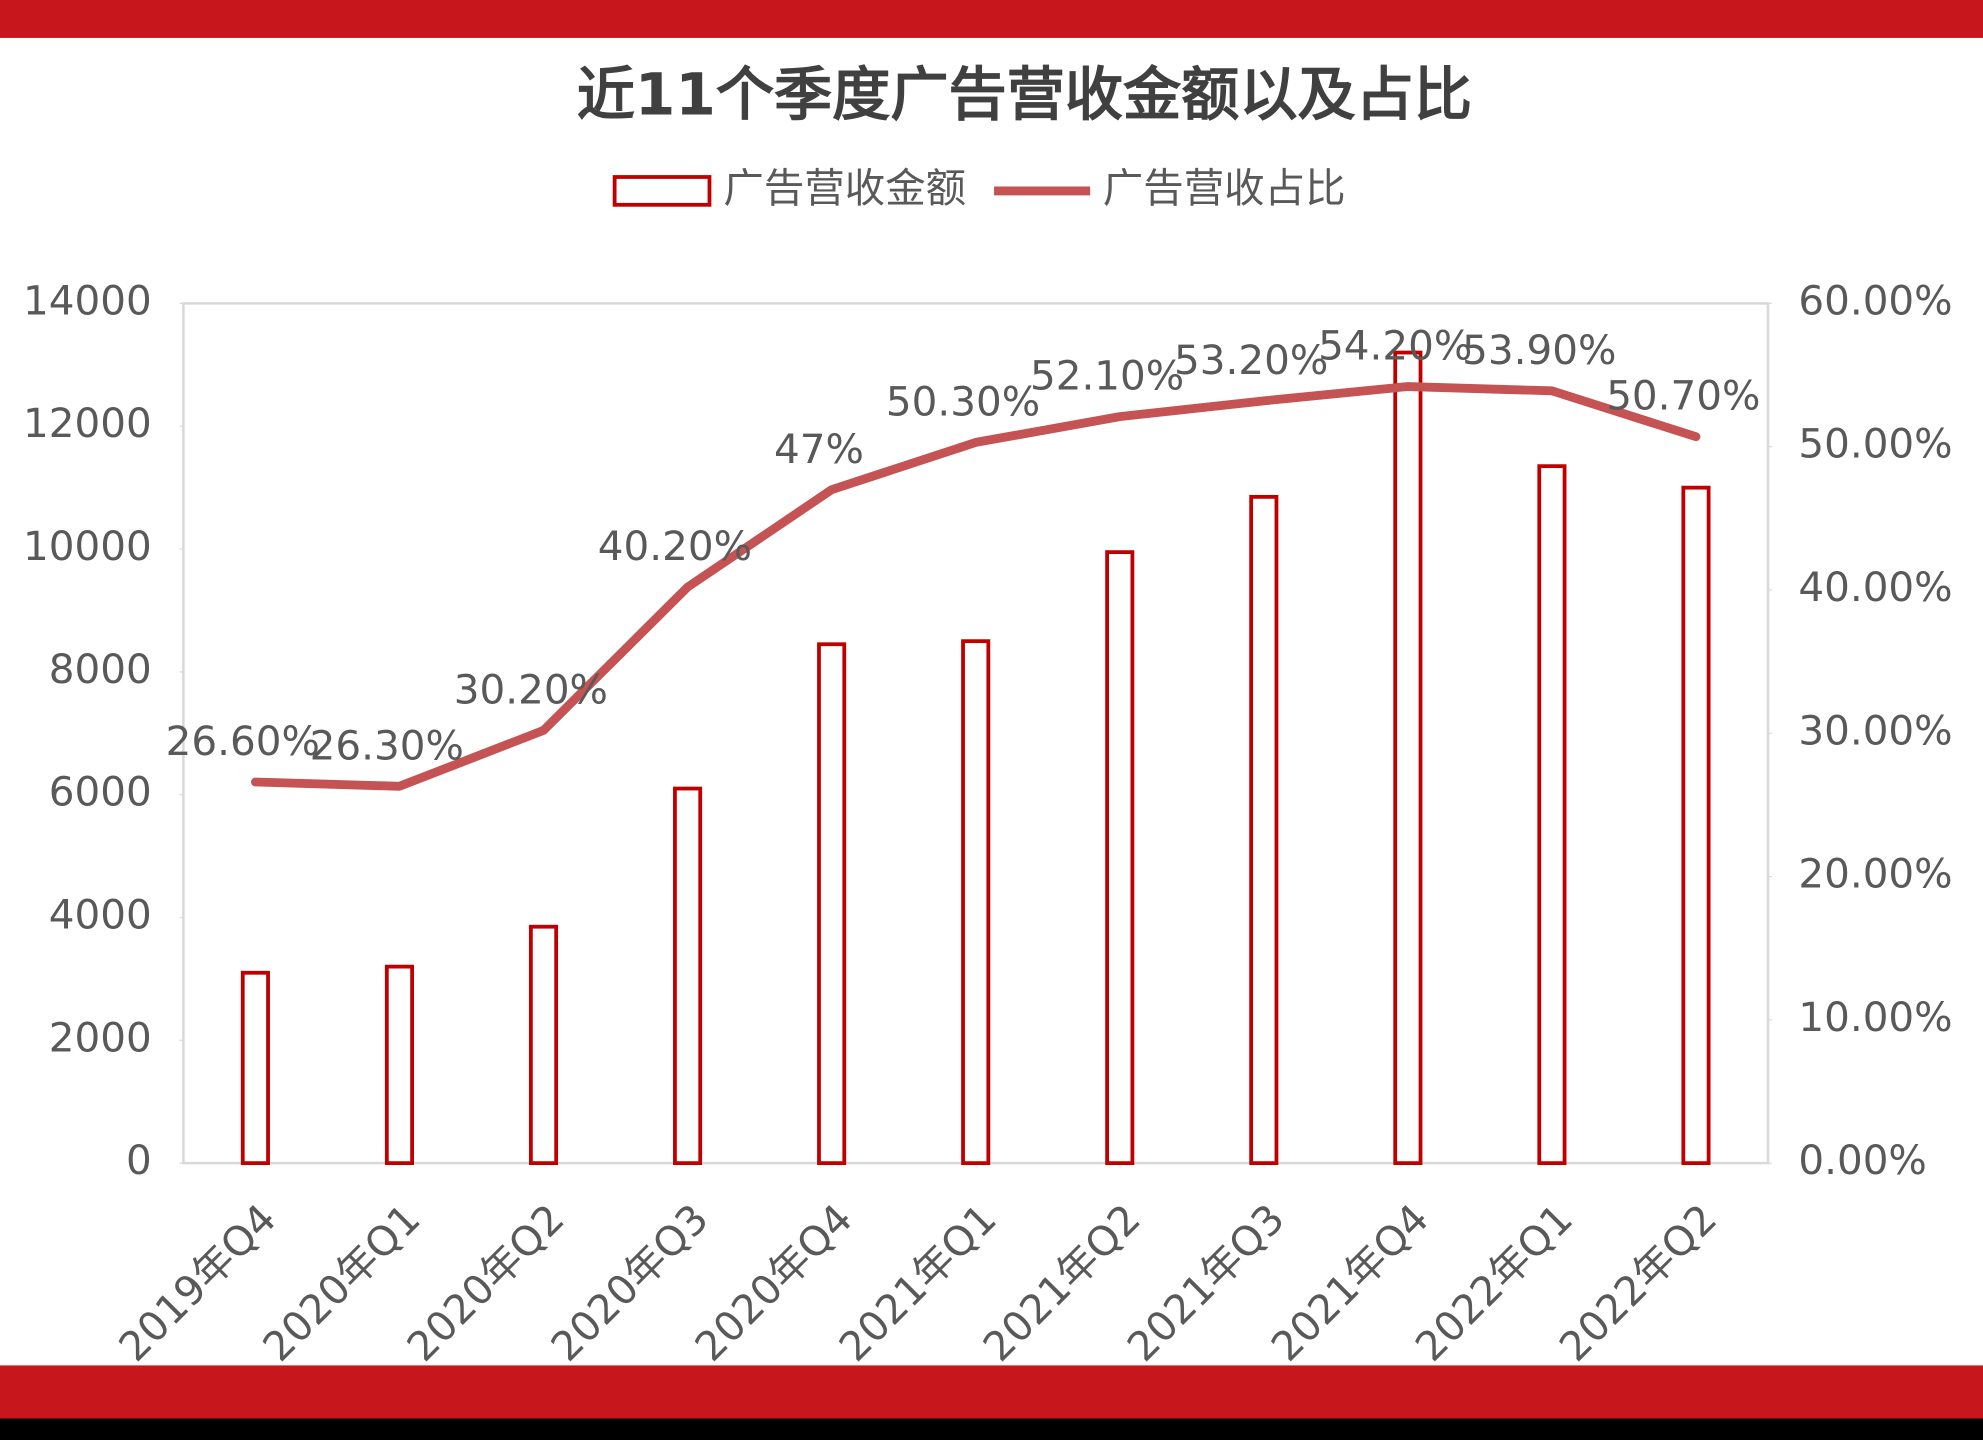  What do you see at coordinates (100, 1037) in the screenshot?
I see `y-tick-label: 2000` at bounding box center [100, 1037].